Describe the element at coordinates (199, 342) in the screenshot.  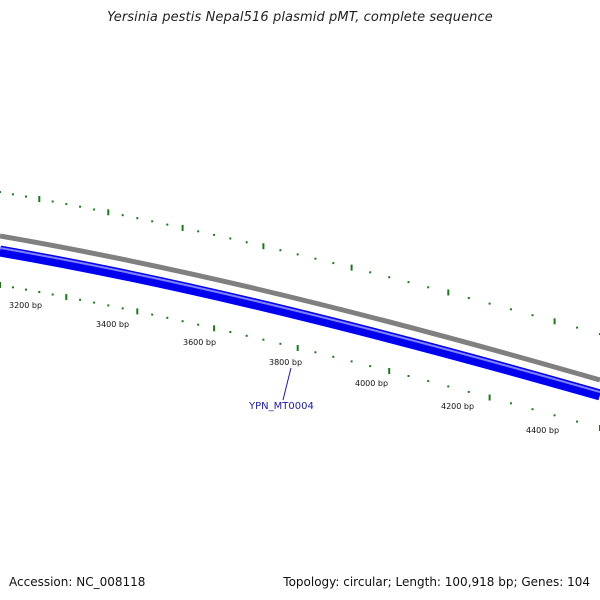
I see `bp-label: 3600 bp` at that location.